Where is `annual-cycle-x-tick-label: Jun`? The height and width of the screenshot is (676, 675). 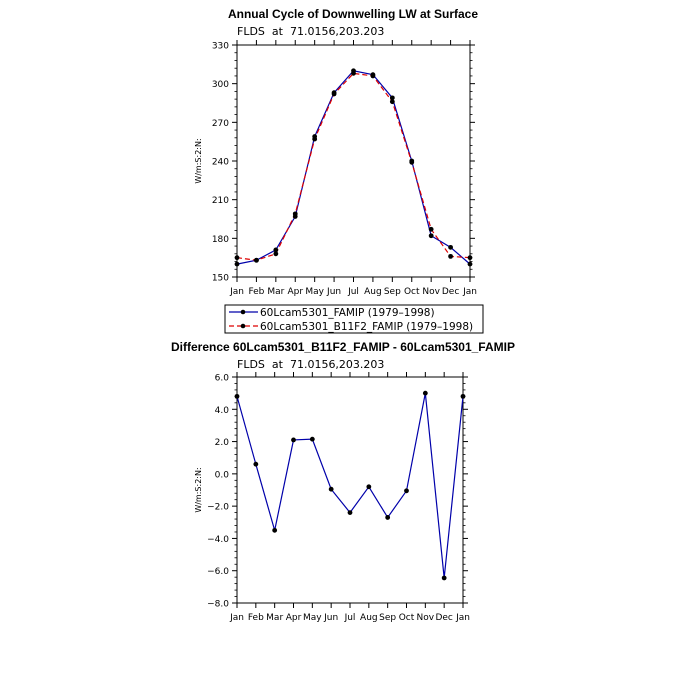 annual-cycle-x-tick-label: Jun is located at coordinates (333, 292).